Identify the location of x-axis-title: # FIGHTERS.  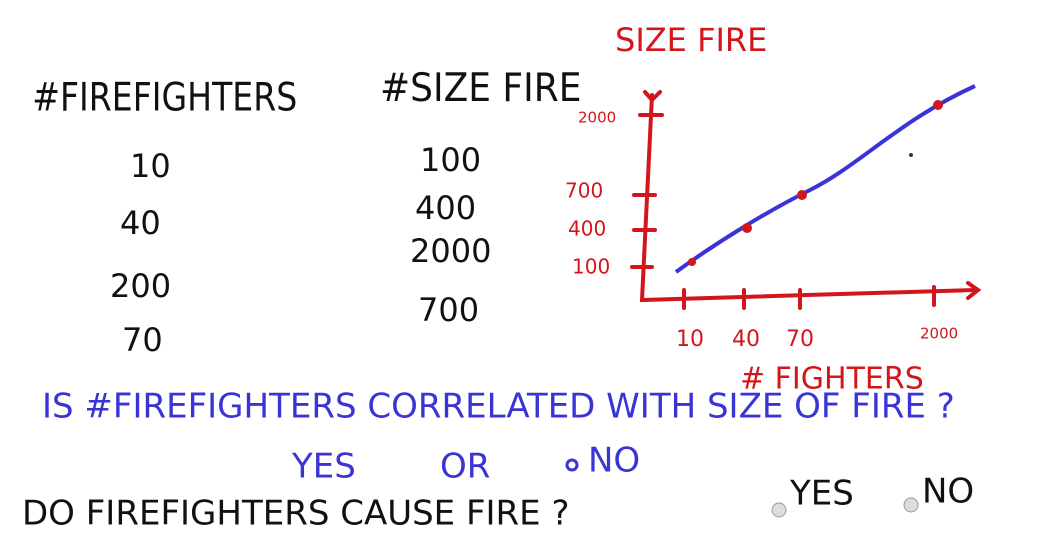
(832, 379).